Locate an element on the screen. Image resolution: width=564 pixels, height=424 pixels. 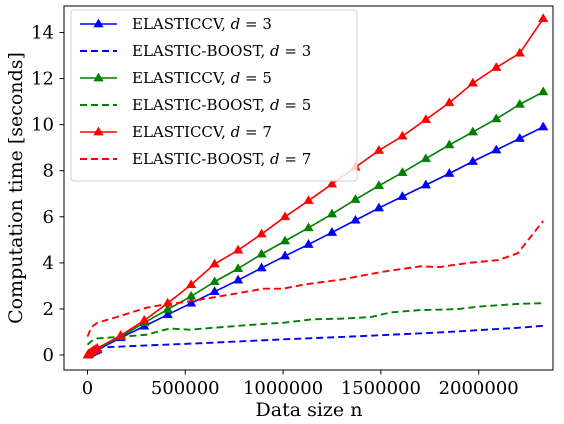
legend-label-text-3: ELASTIC-BOOST, is located at coordinates (201, 105).